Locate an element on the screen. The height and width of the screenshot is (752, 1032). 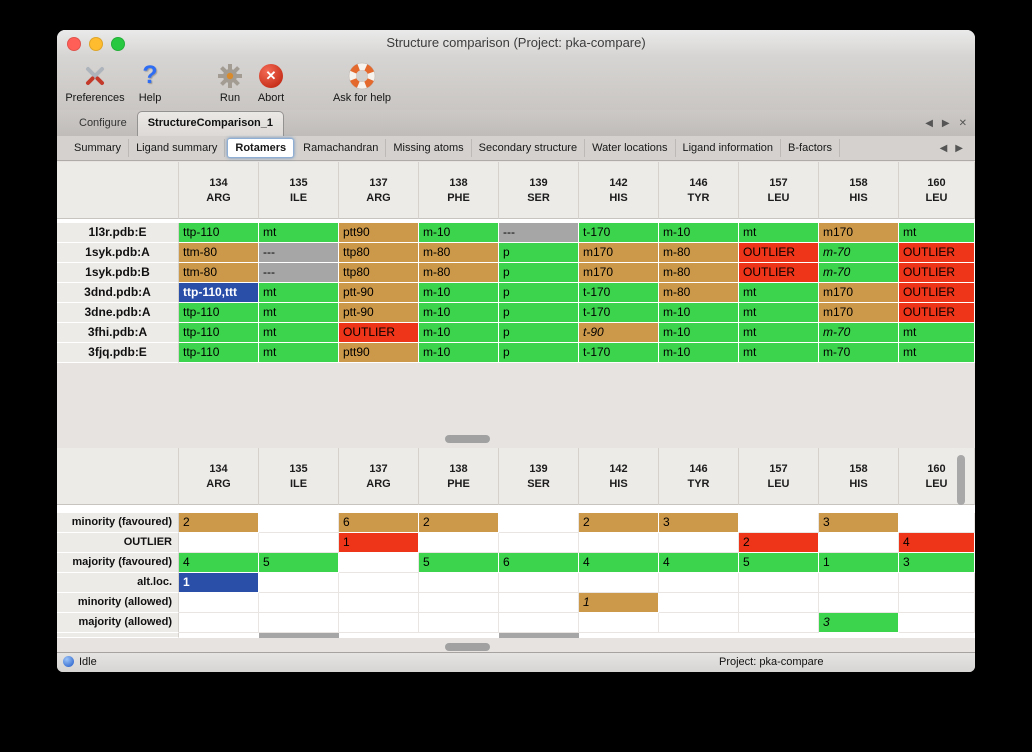
summary-cell-minority-allowed-142: 1 is located at coordinates (619, 603).